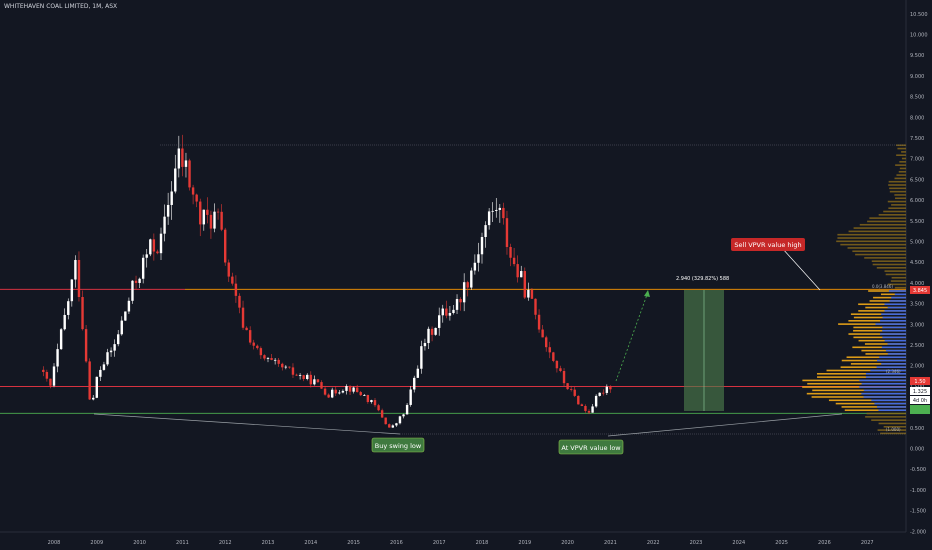 This screenshot has height=550, width=932. Describe the element at coordinates (917, 450) in the screenshot. I see `y-tick-label: 0.000` at that location.